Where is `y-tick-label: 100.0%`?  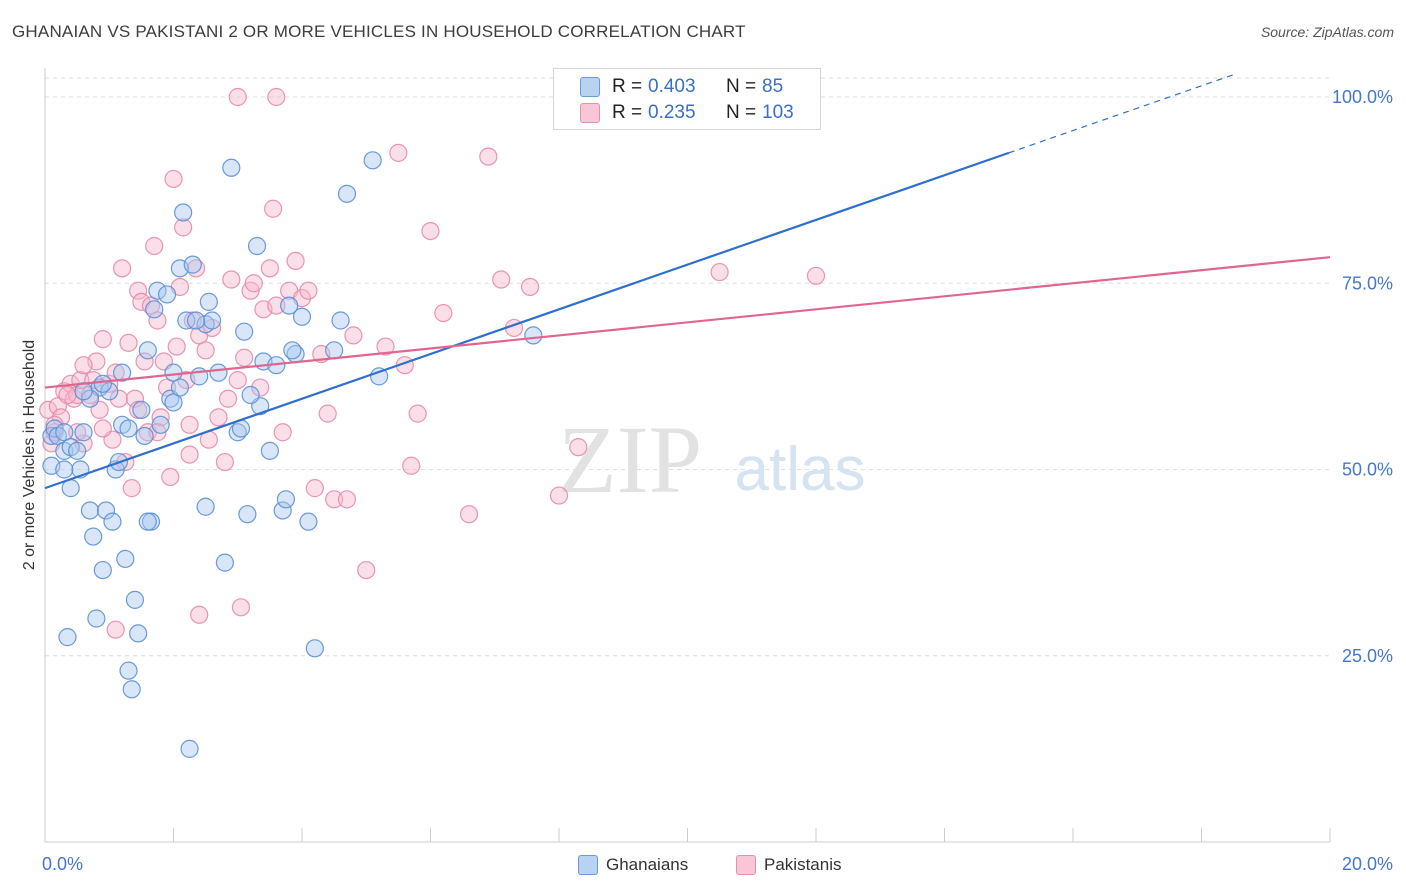
y-tick-label: 100.0% is located at coordinates (1362, 97).